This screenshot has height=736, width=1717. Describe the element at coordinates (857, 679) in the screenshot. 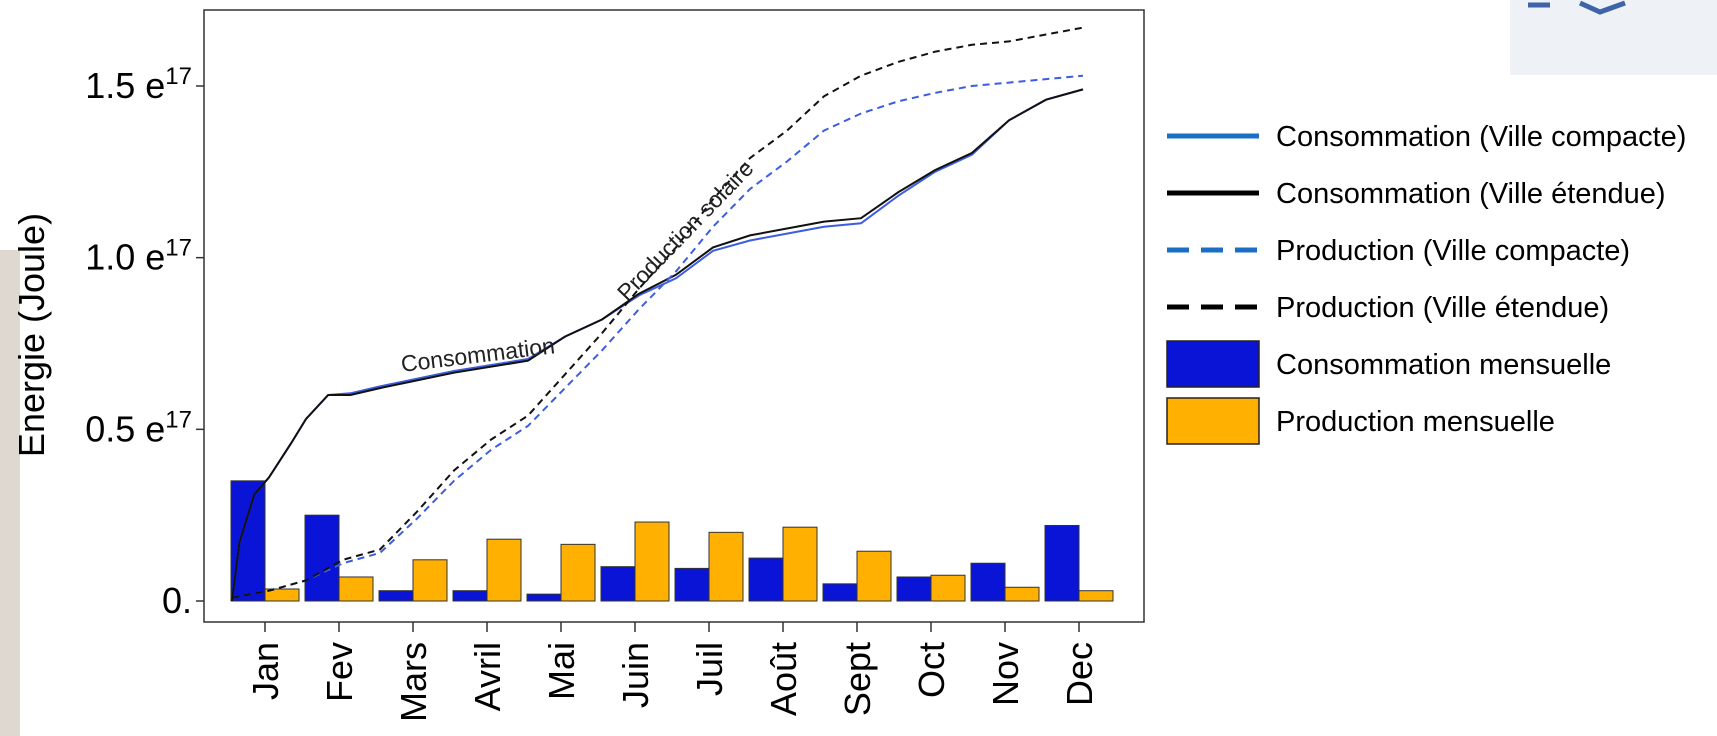

I see `x-tick-label: Sept` at that location.